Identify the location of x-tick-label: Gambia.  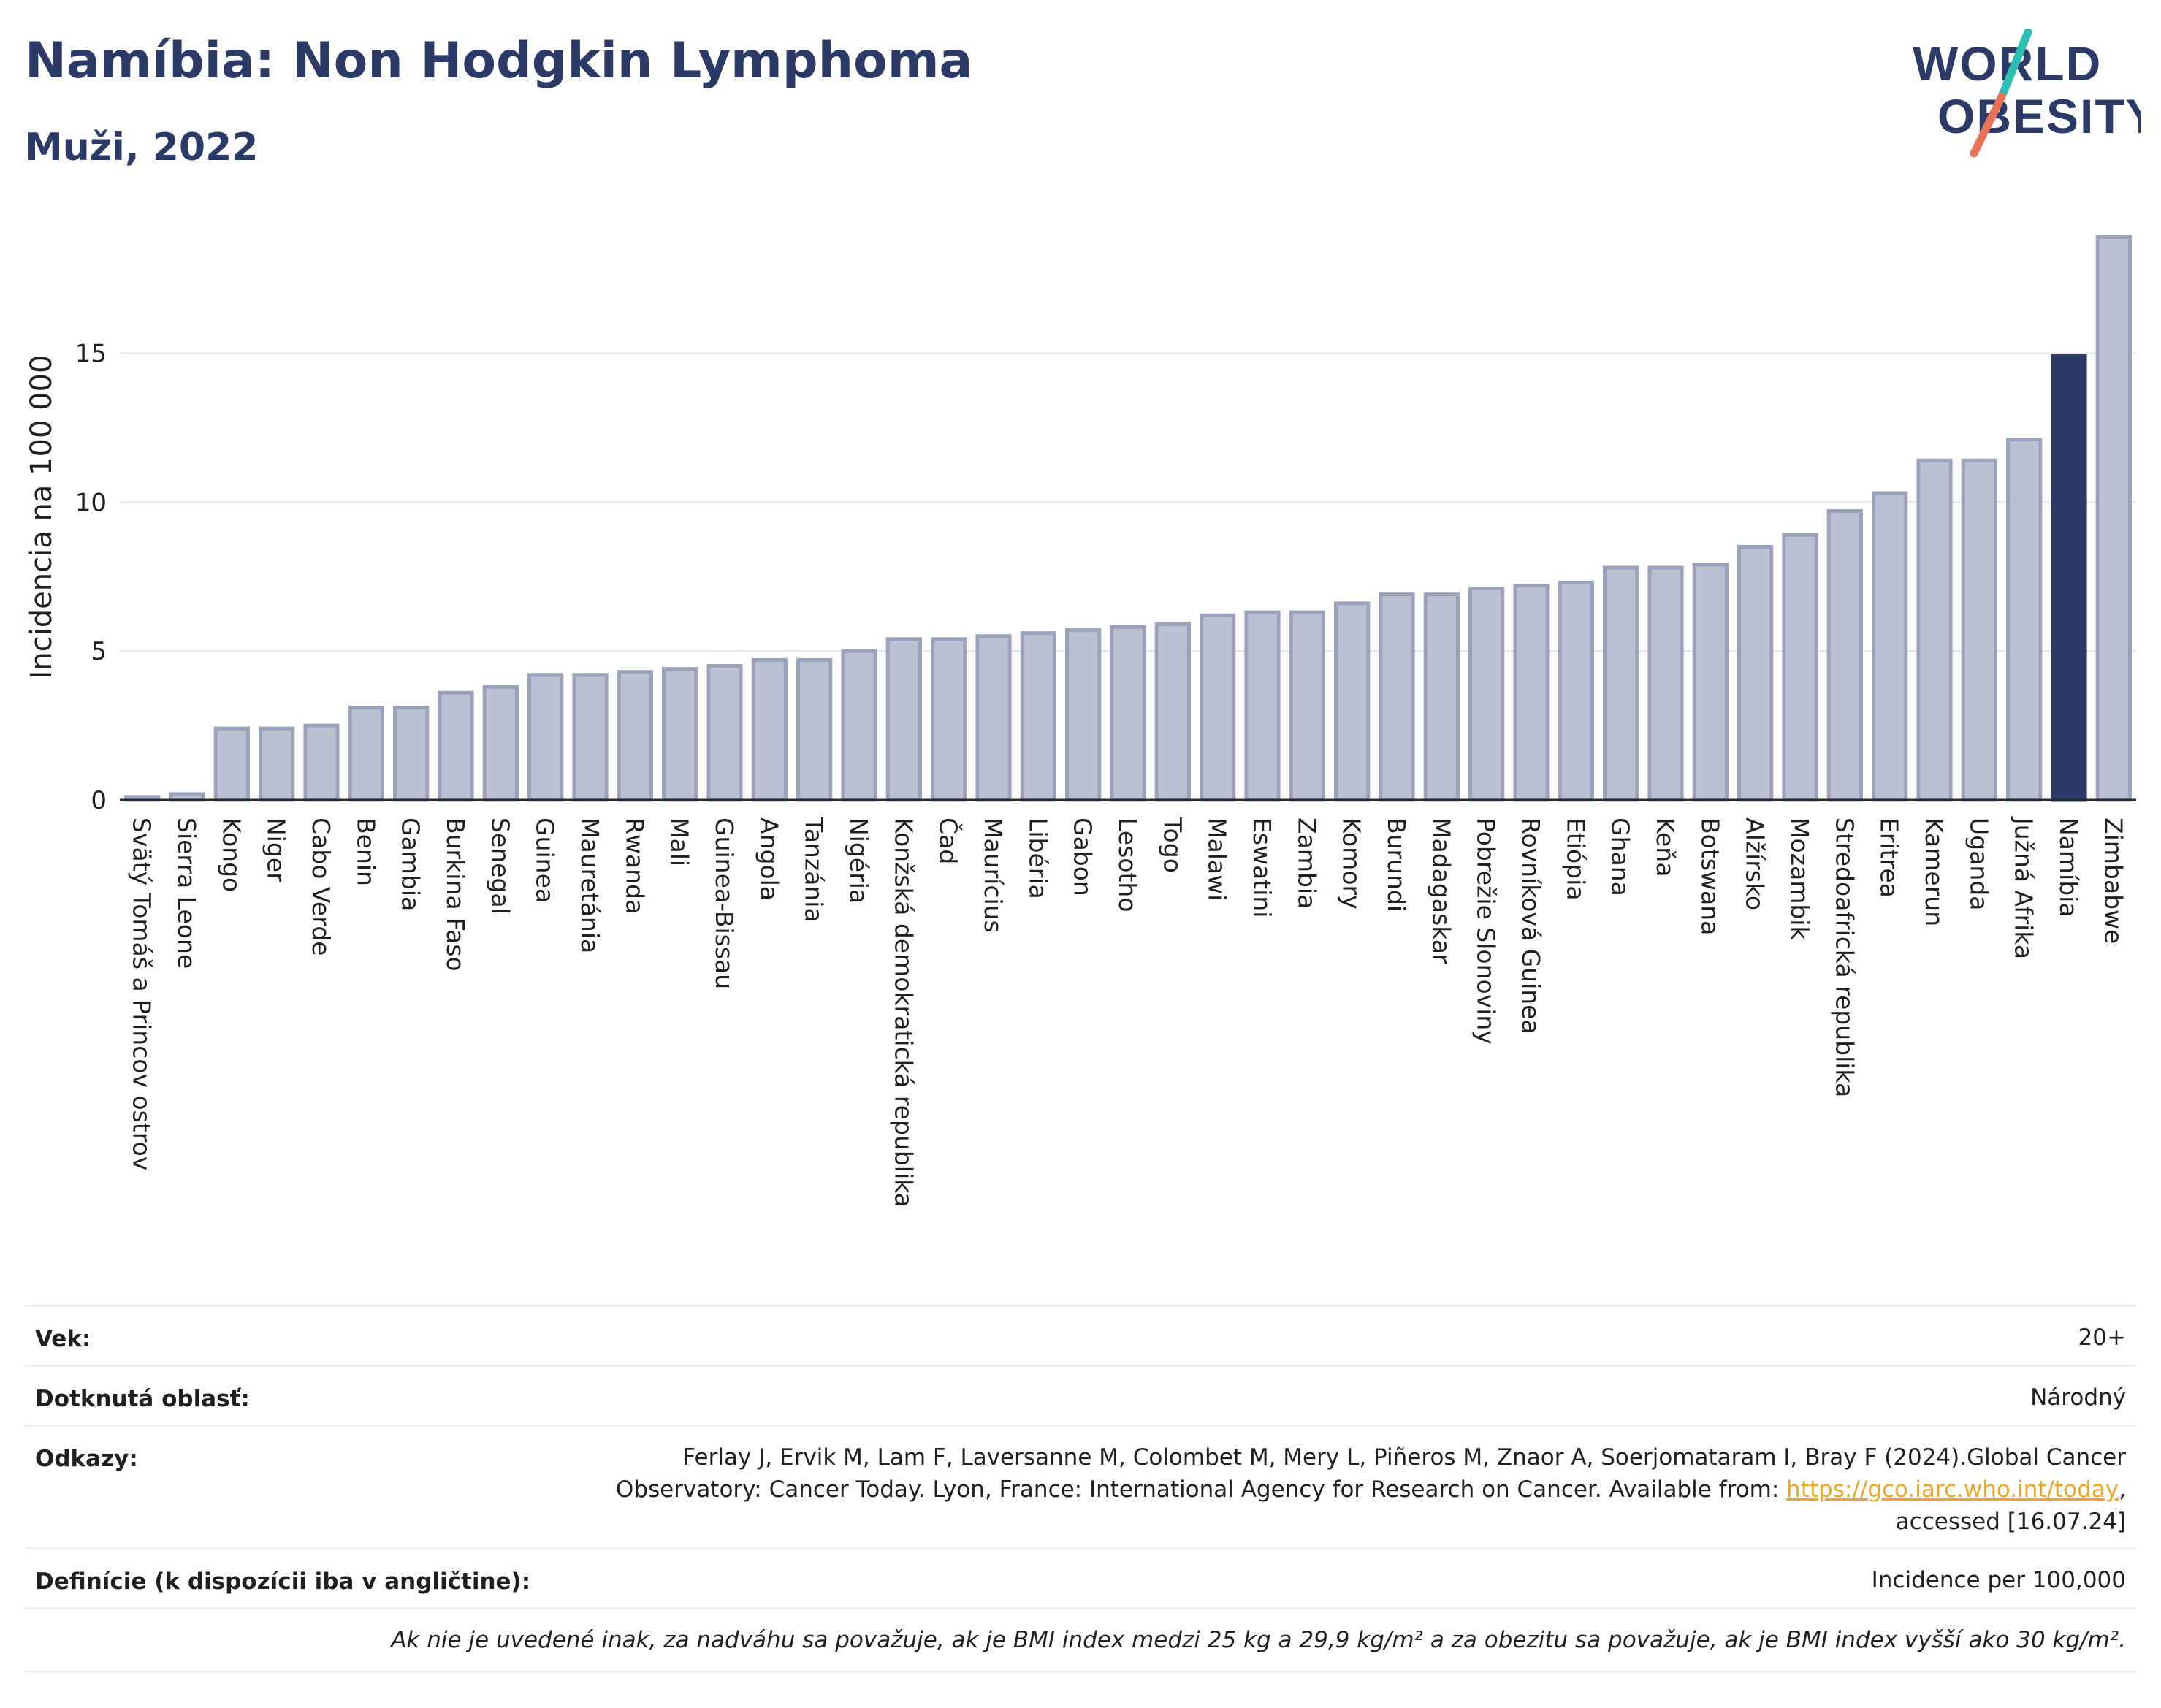
(411, 864).